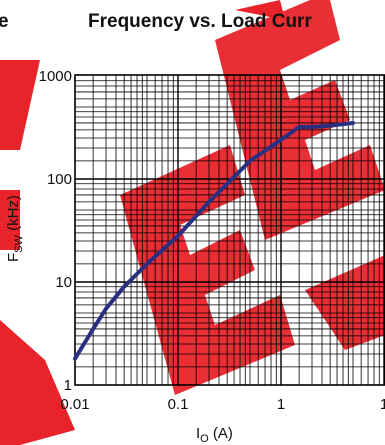 The height and width of the screenshot is (445, 385). Describe the element at coordinates (55, 76) in the screenshot. I see `y-tick-label: 1000` at that location.